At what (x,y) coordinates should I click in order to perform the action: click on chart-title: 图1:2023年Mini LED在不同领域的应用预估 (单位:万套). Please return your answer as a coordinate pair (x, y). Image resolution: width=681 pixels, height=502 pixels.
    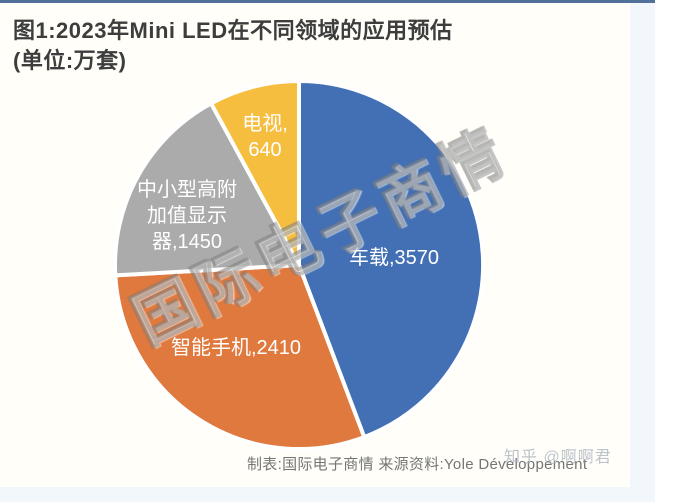
    Looking at the image, I should click on (313, 46).